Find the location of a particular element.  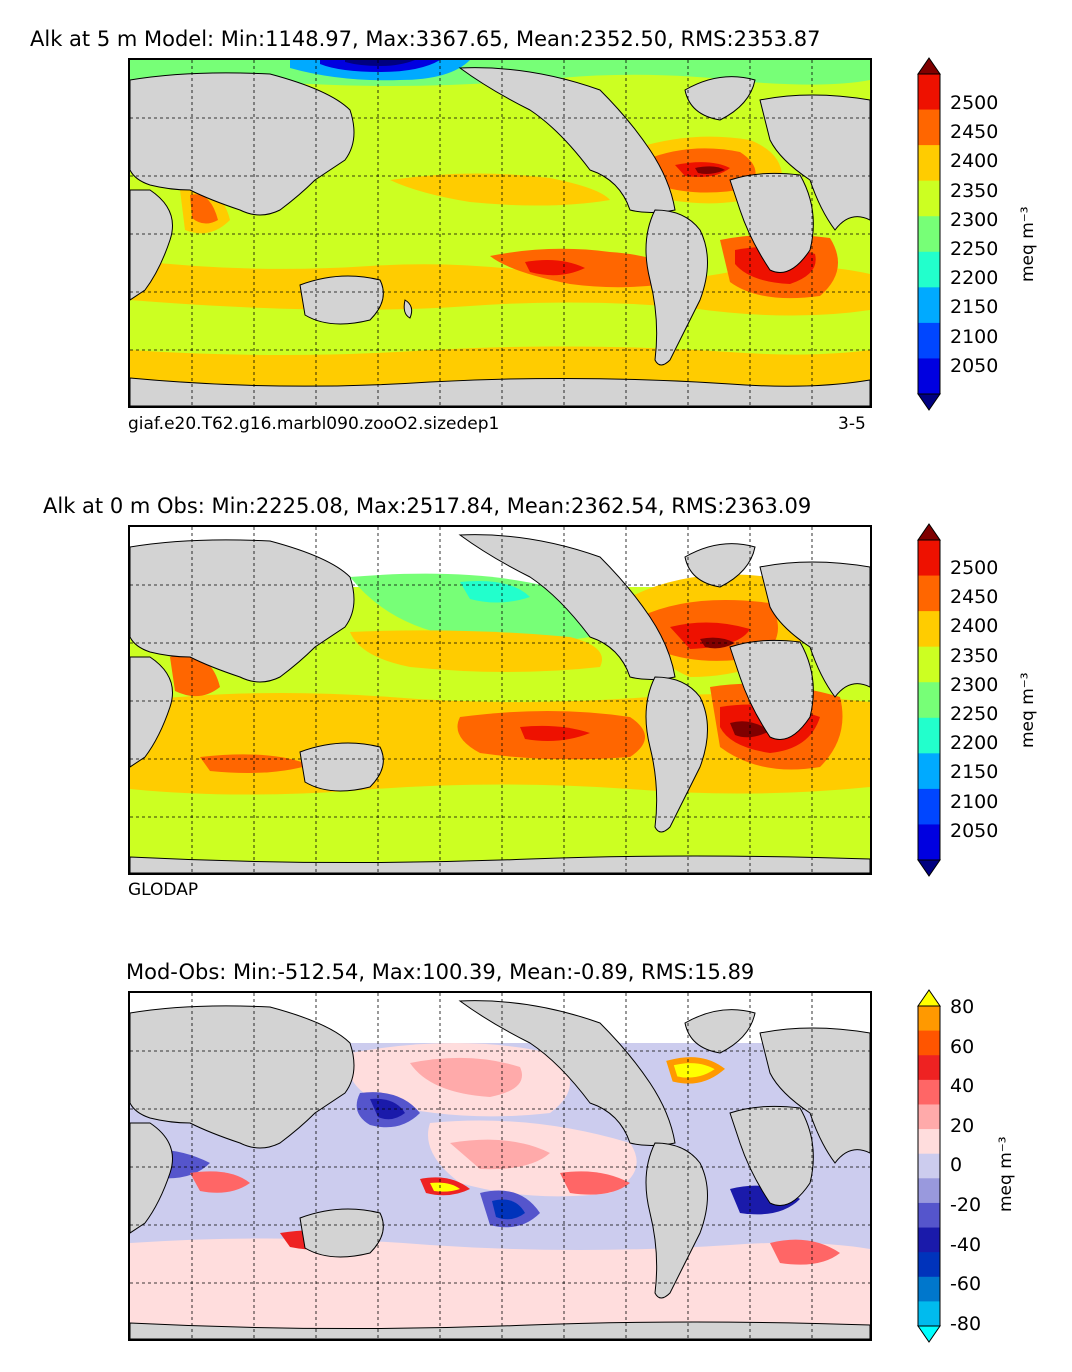

diff-colorbar is located at coordinates (929, 1166).